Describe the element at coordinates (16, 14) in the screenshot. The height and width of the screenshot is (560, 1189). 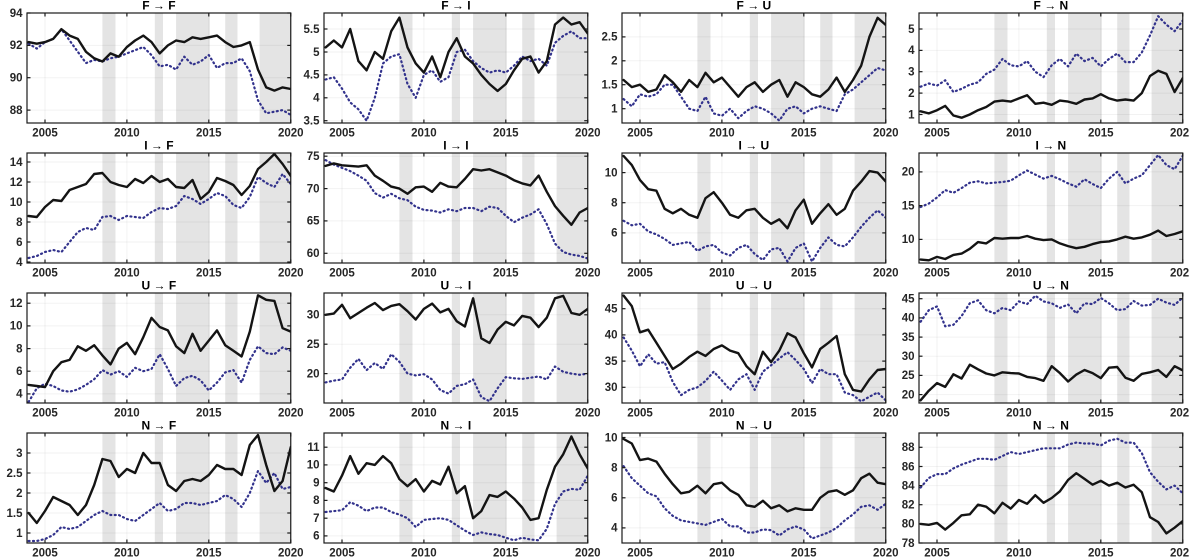
I see `y-tick-label: 94` at that location.